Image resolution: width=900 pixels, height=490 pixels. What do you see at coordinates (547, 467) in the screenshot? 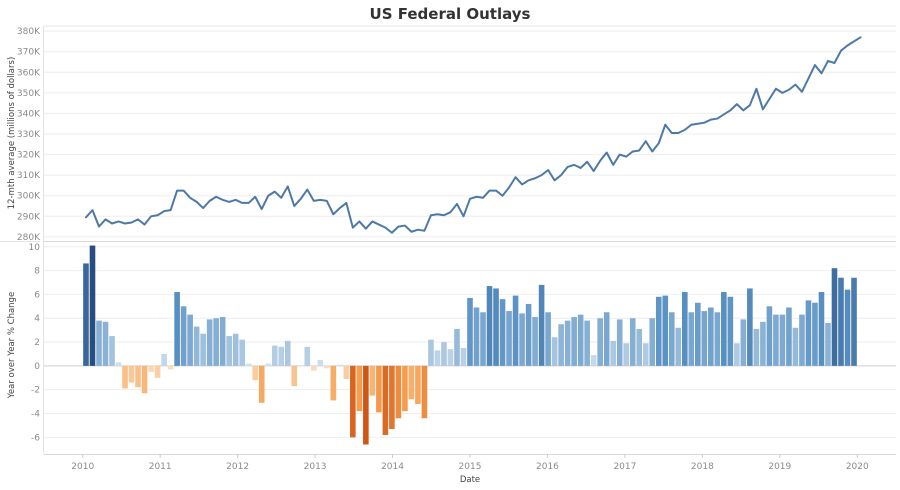
I see `x-tick-label: 2016` at bounding box center [547, 467].